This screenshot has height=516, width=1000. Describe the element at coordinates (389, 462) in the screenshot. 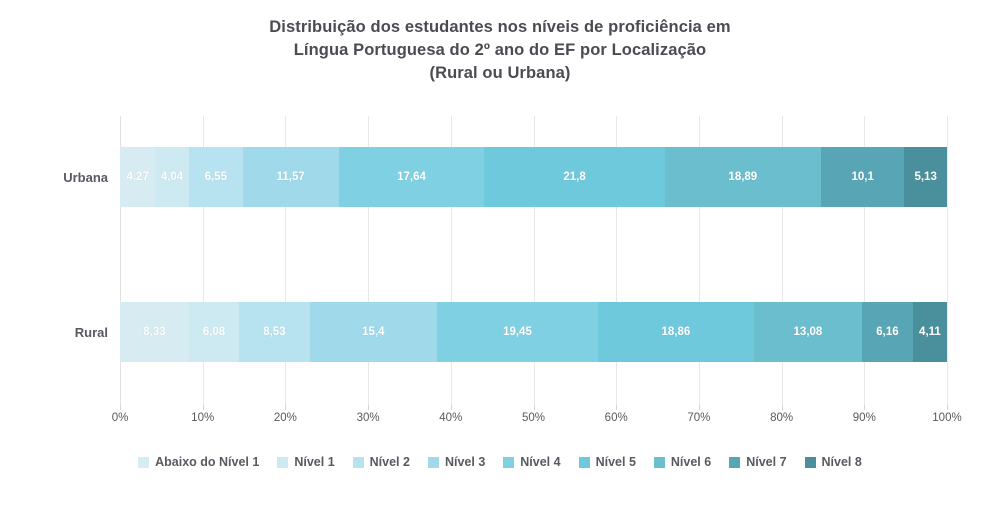

I see `legend-label: Nível 2` at that location.